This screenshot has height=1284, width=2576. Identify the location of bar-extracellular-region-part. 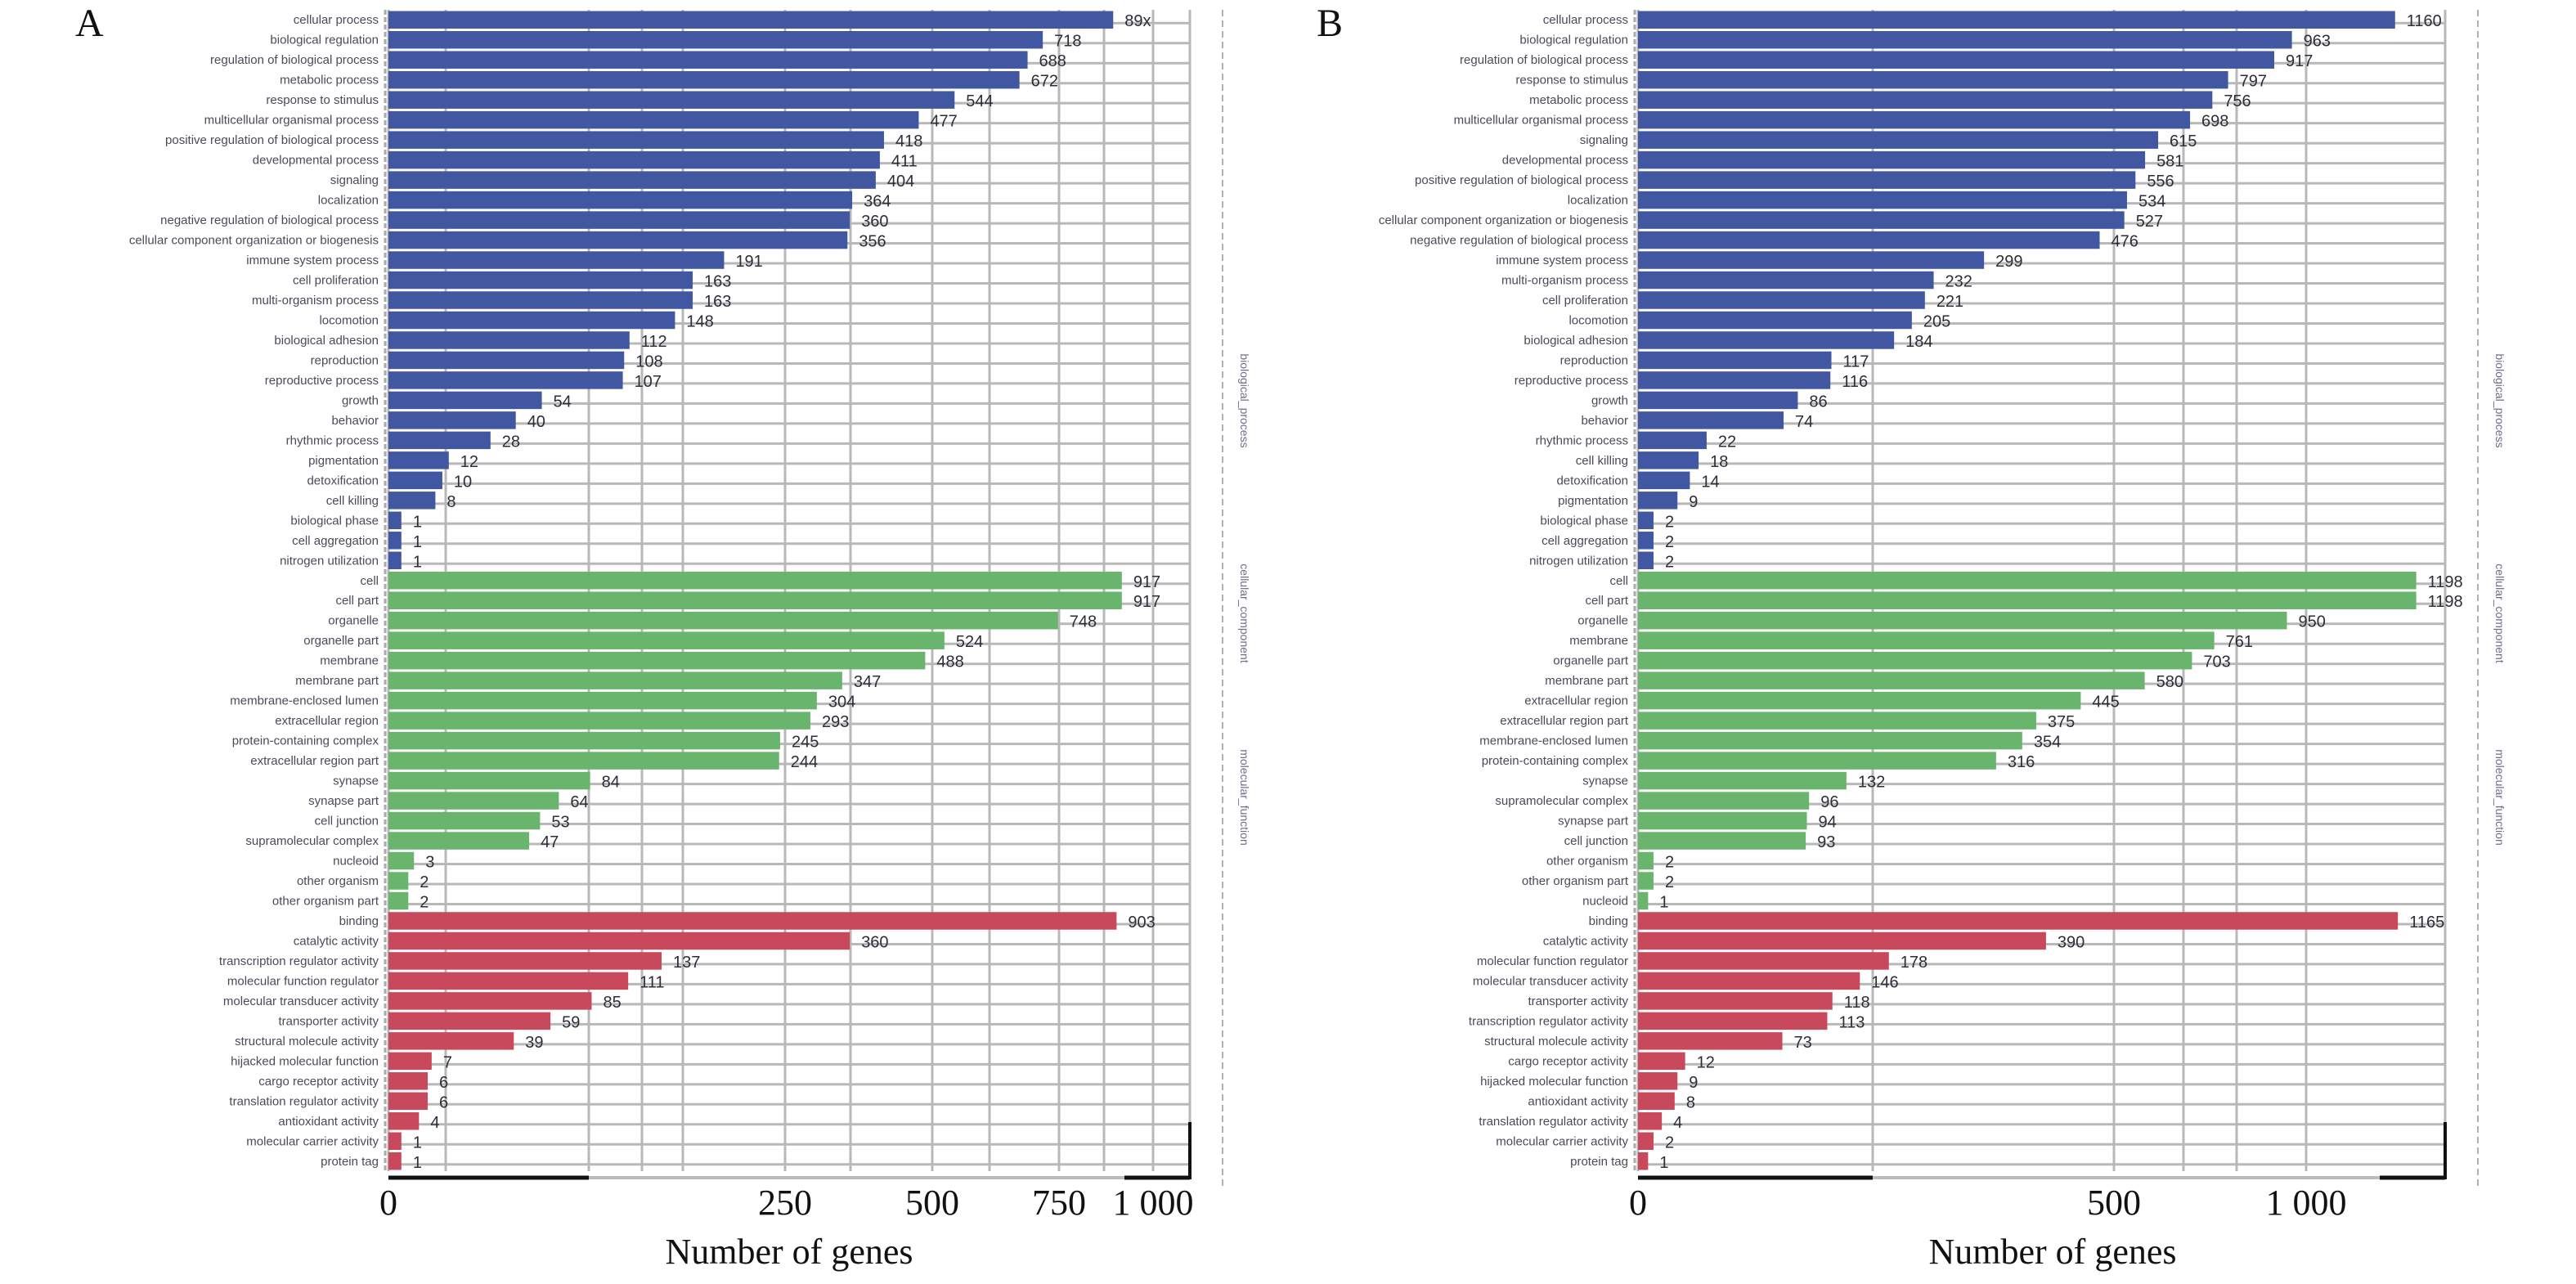
(583, 761).